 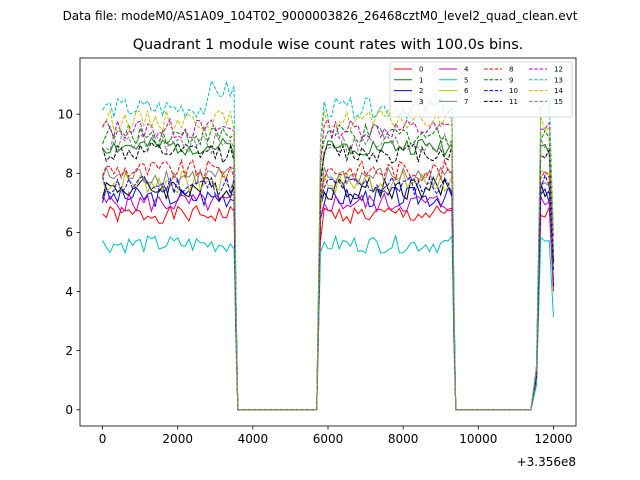 What do you see at coordinates (69, 174) in the screenshot?
I see `y-tick-label: 8` at bounding box center [69, 174].